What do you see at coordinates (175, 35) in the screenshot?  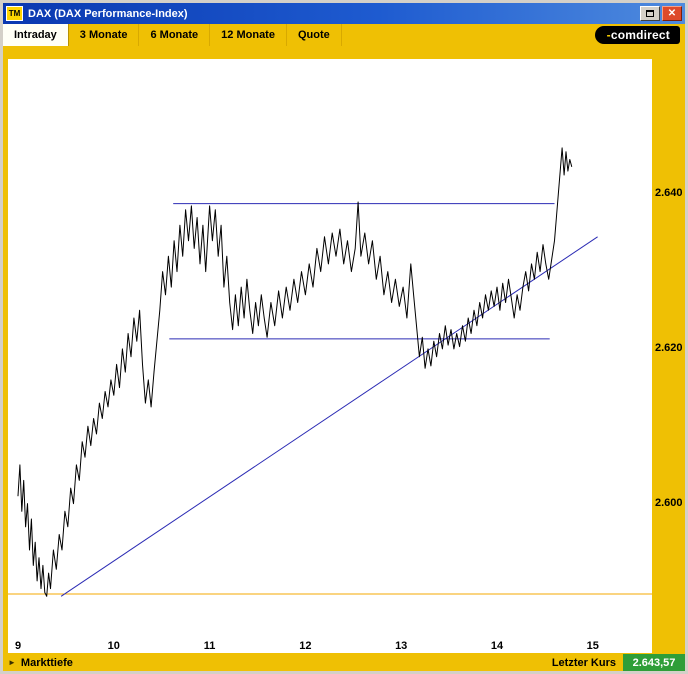 I see `tab-6-monate: 6 Monate` at bounding box center [175, 35].